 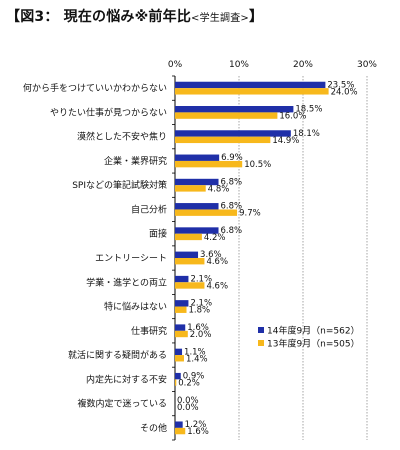 What do you see at coordinates (313, 331) in the screenshot?
I see `legend-entry: 14年度9月（n=562）` at bounding box center [313, 331].